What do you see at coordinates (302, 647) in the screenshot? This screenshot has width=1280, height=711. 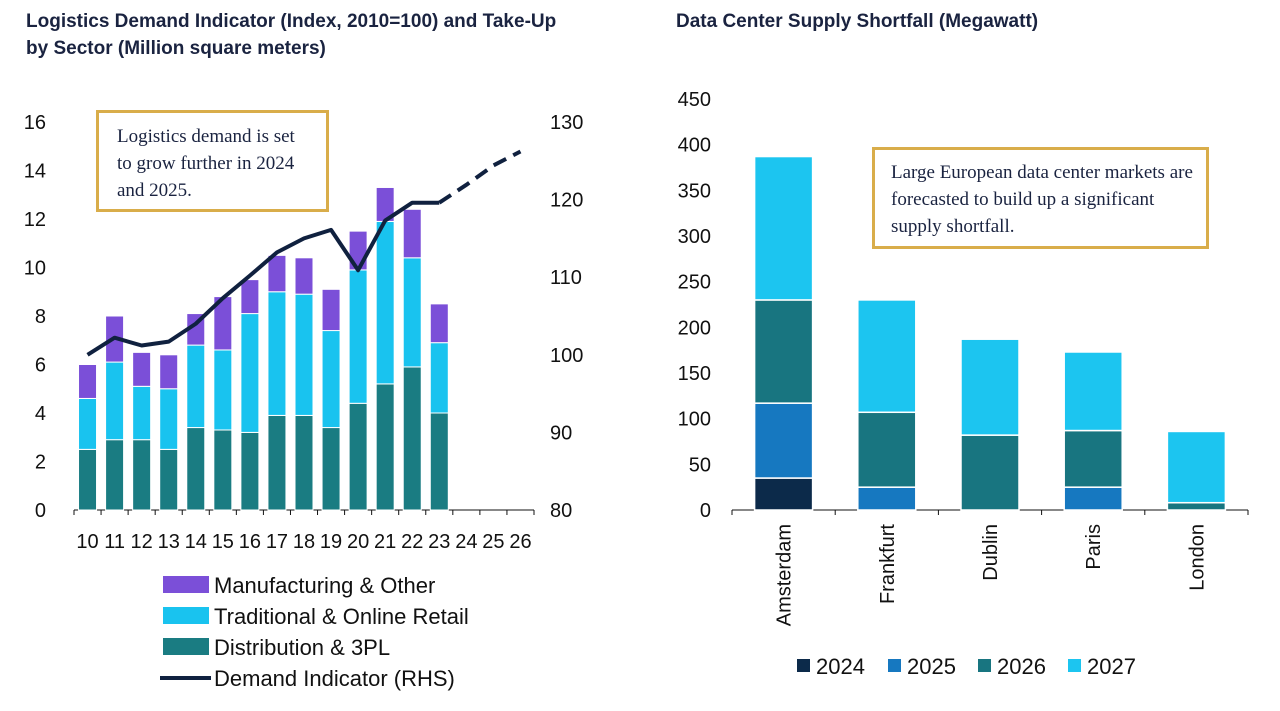 I see `legend-label: Distribution & 3PL` at bounding box center [302, 647].